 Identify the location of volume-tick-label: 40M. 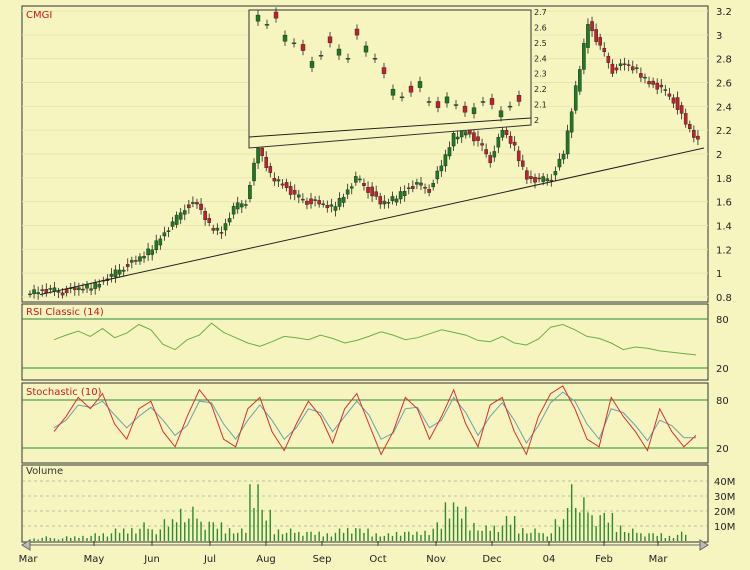
(724, 482).